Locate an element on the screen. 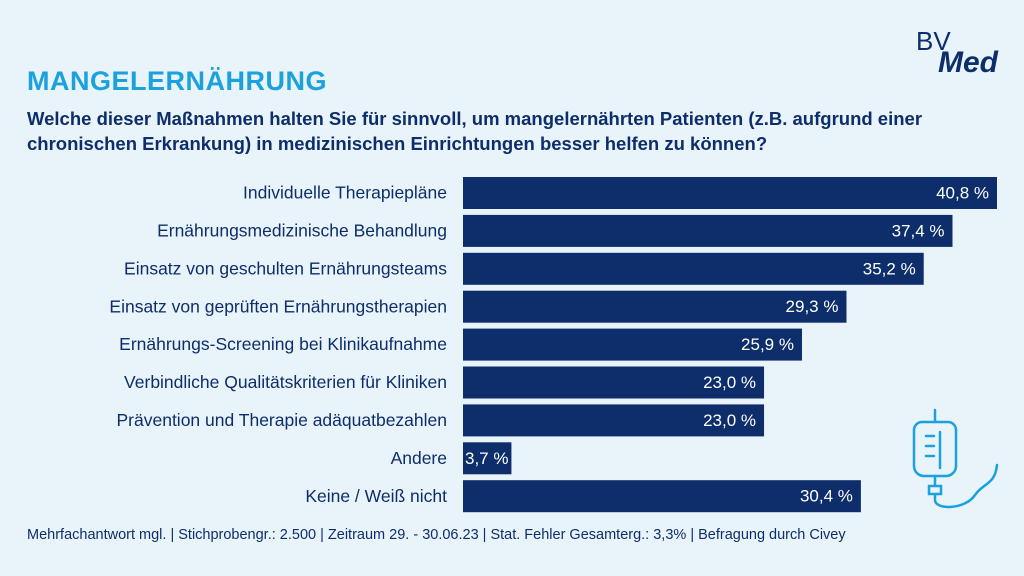 Image resolution: width=1024 pixels, height=576 pixels. value-label: 3,7 % is located at coordinates (486, 458).